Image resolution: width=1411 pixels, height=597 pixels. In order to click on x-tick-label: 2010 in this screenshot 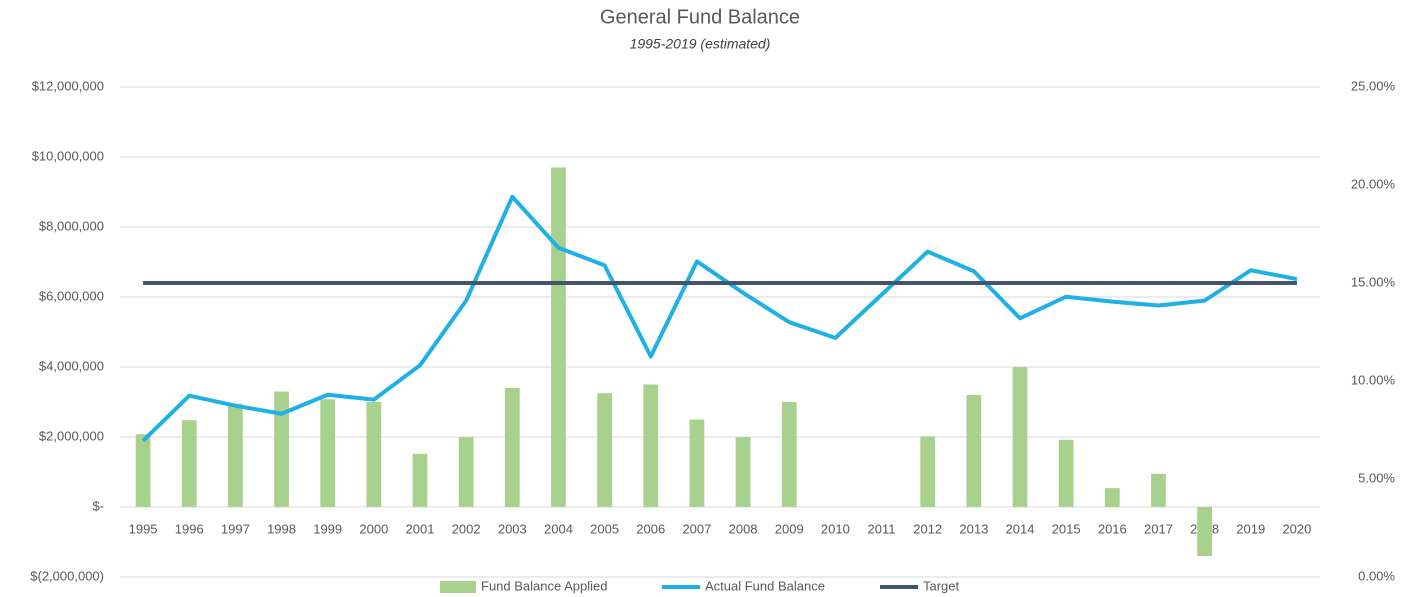, I will do `click(835, 528)`.